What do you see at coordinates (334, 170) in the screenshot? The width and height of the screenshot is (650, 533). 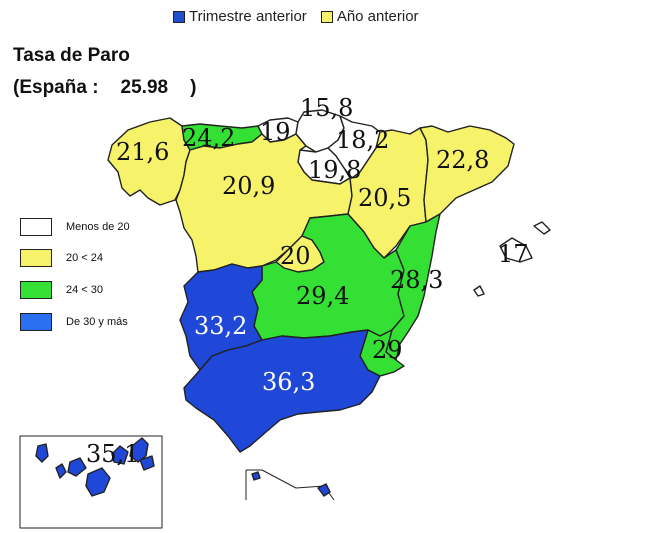 I see `label-la-rioja: 19,8` at bounding box center [334, 170].